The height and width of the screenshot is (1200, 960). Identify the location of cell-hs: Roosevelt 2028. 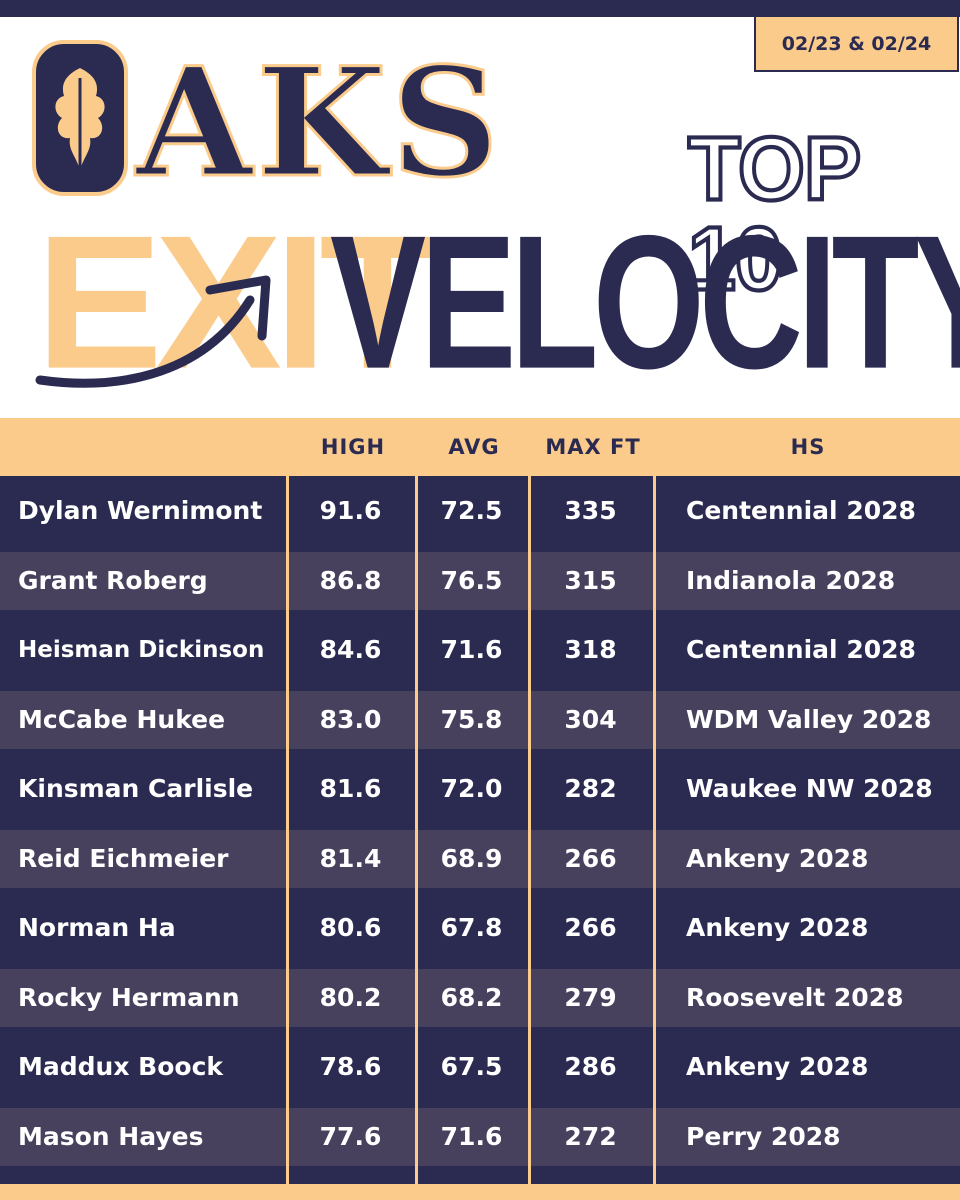
(795, 997).